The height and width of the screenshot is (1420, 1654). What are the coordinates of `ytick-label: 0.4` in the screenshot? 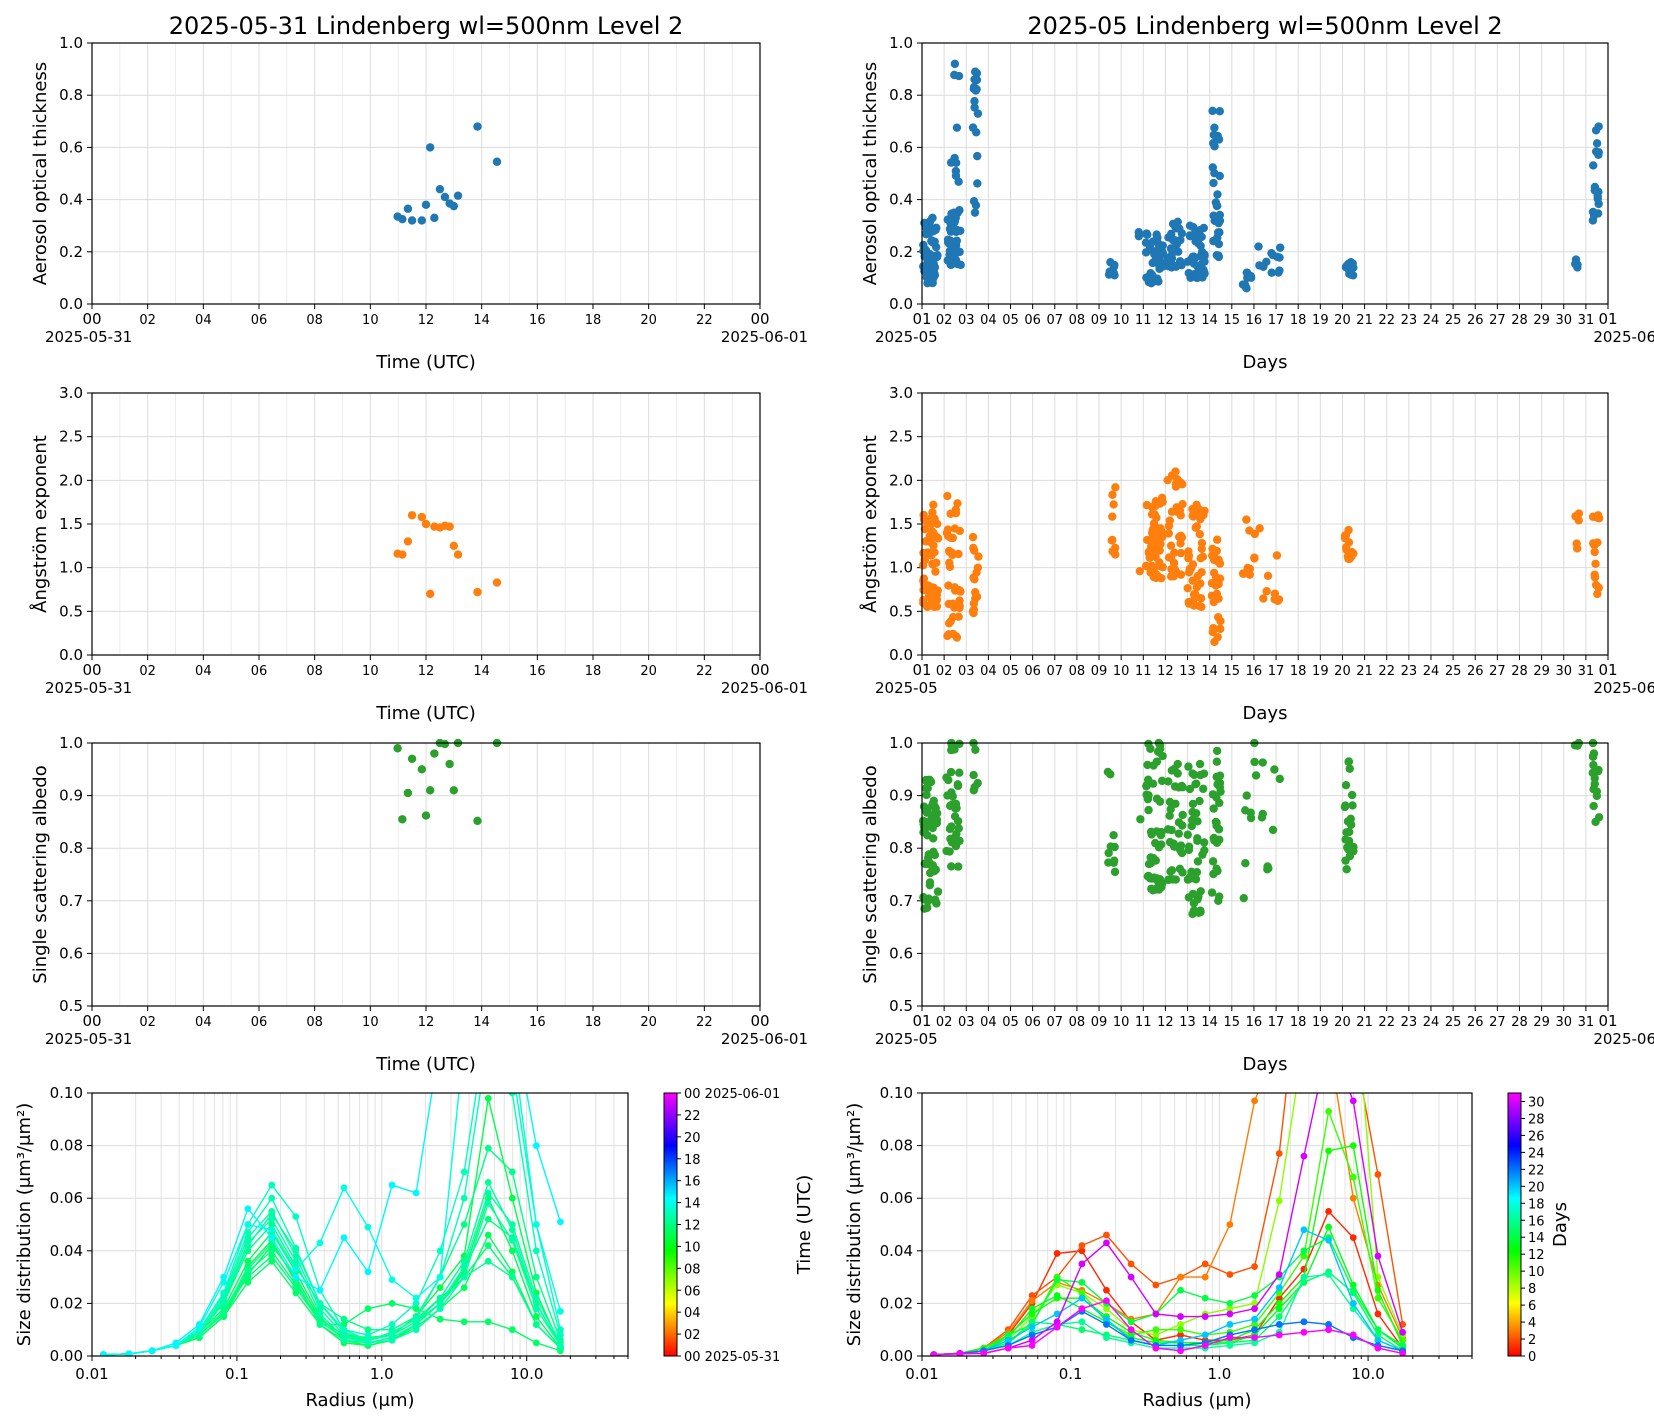 It's located at (71, 200).